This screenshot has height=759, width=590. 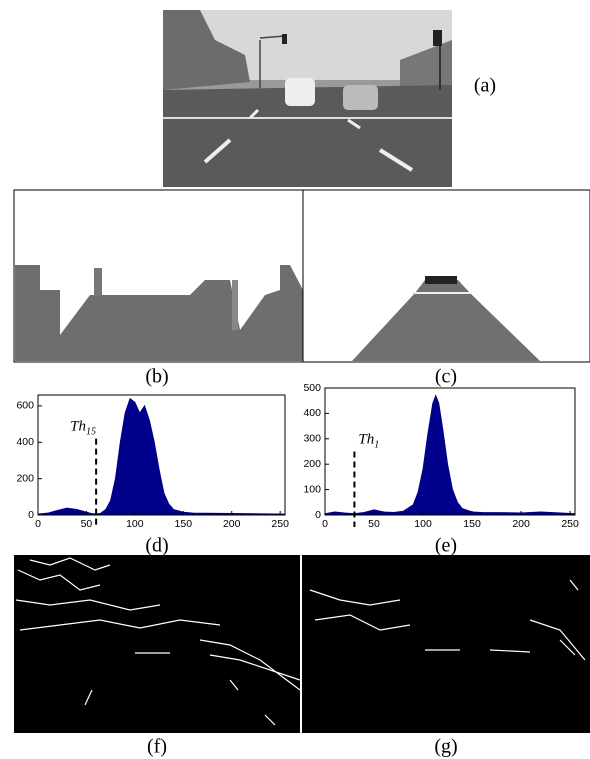 What do you see at coordinates (485, 86) in the screenshot?
I see `panel-label: (a)` at bounding box center [485, 86].